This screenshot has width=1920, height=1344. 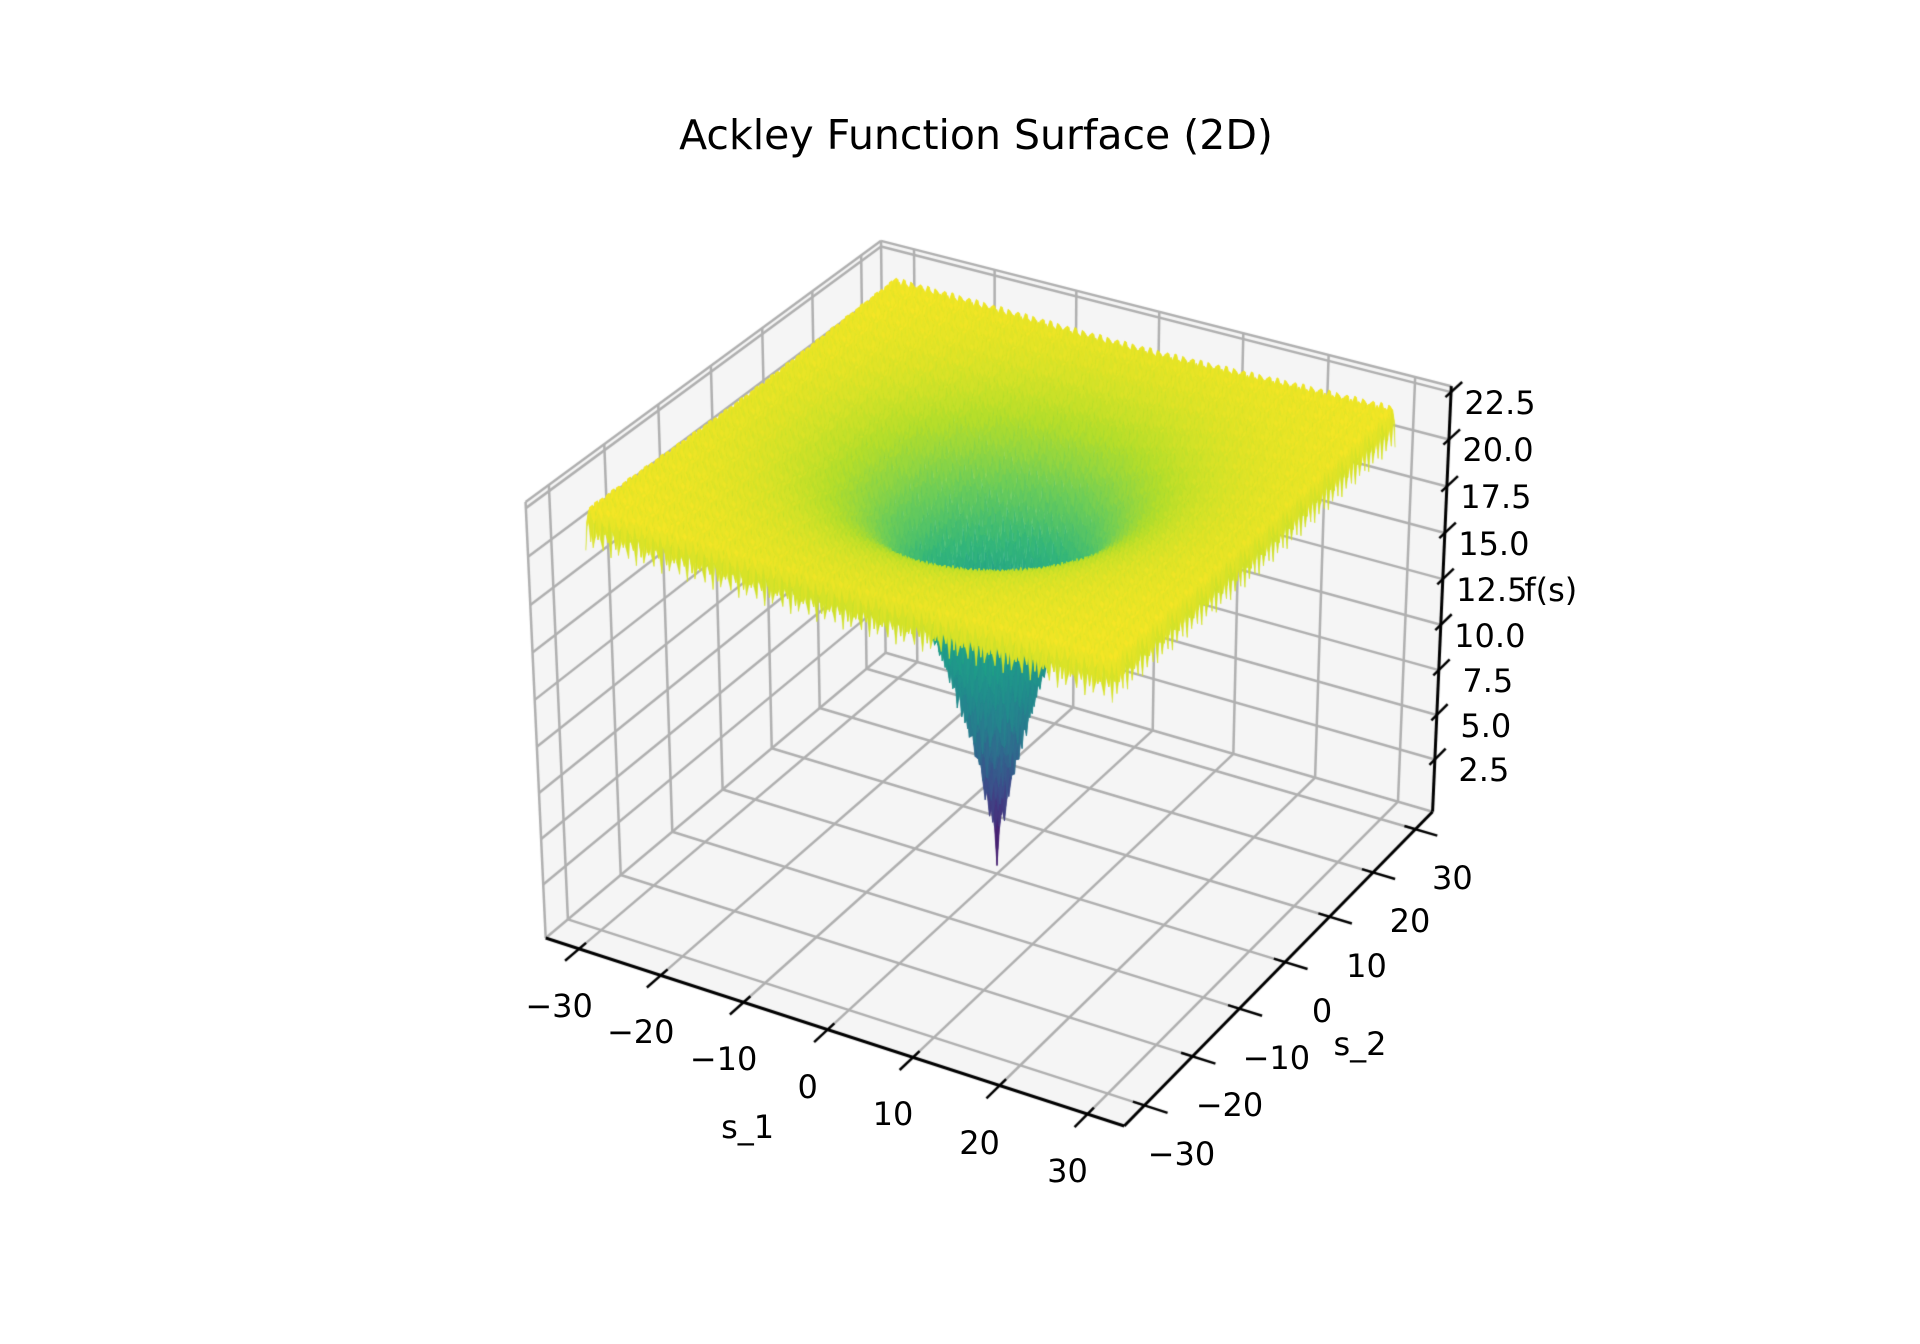 I want to click on x-tick-label: 30, so click(x=1067, y=1171).